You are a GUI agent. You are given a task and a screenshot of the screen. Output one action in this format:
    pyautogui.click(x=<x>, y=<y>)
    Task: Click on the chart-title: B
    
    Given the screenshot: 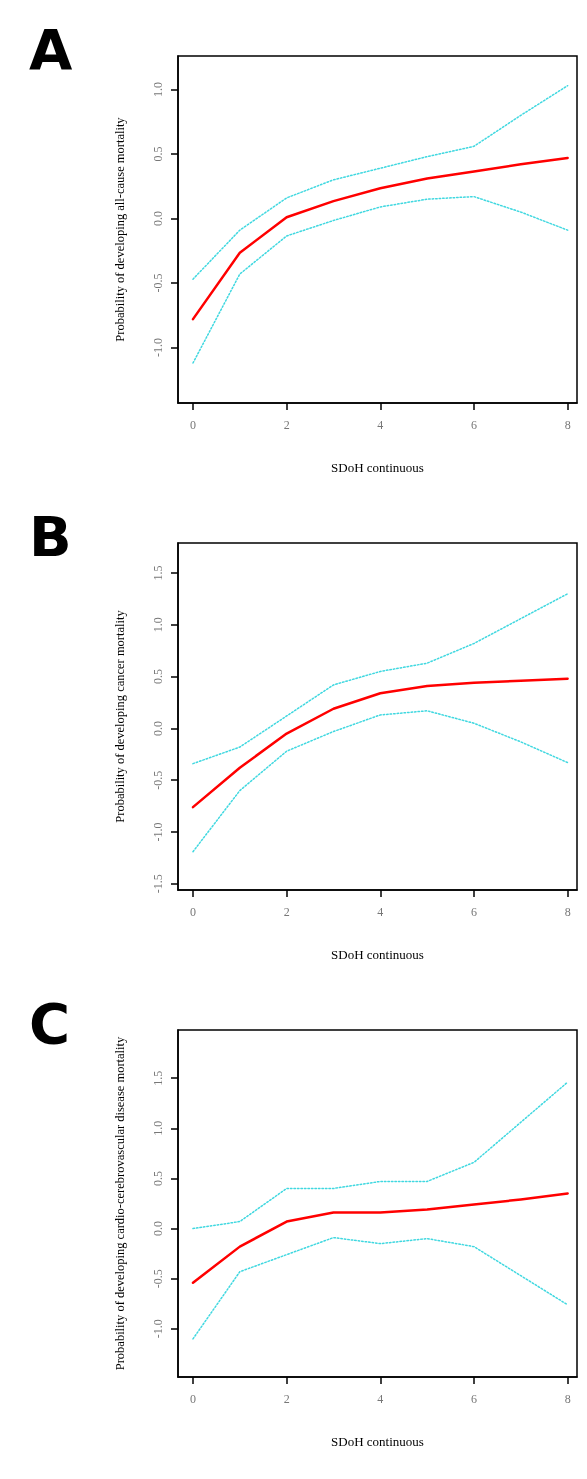 What is the action you would take?
    pyautogui.click(x=50, y=536)
    